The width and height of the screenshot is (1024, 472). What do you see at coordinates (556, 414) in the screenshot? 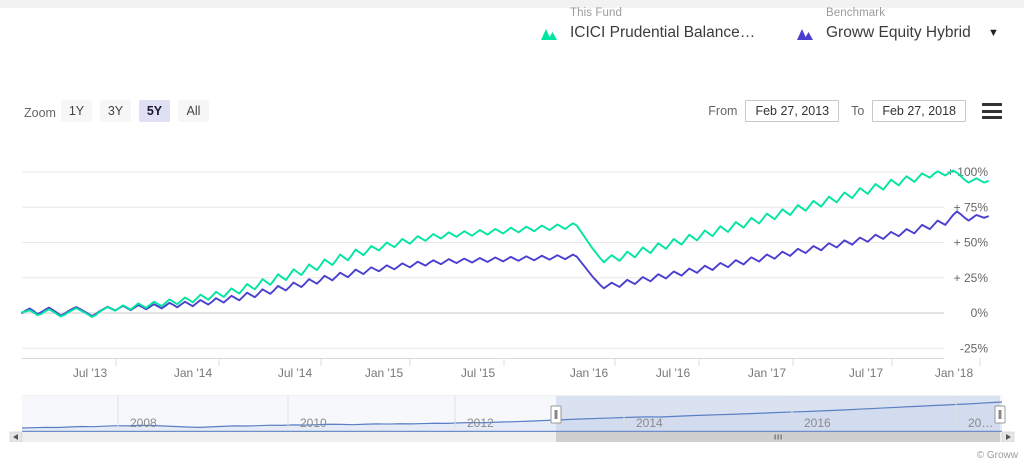
I see `navigator-handle-left` at bounding box center [556, 414].